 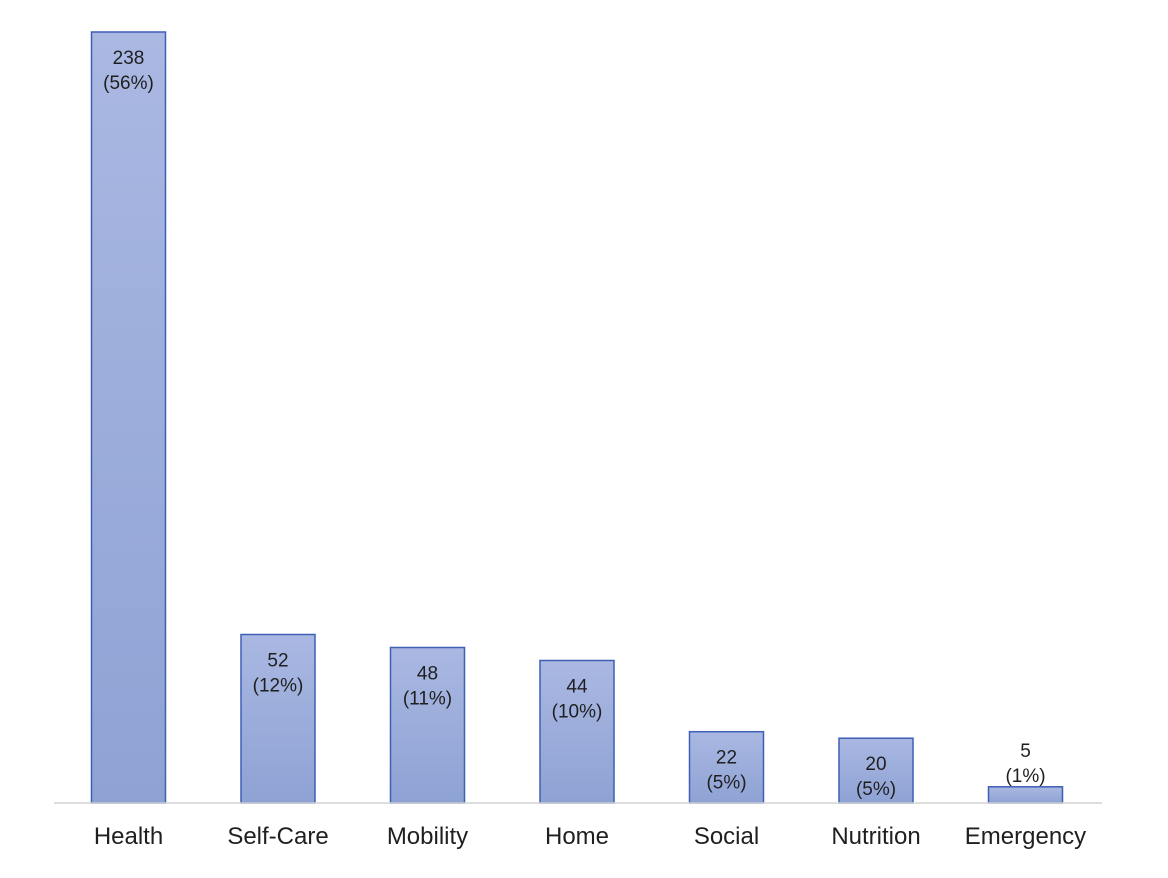 I want to click on x-tick-label-emergency: Emergency, so click(x=1025, y=836).